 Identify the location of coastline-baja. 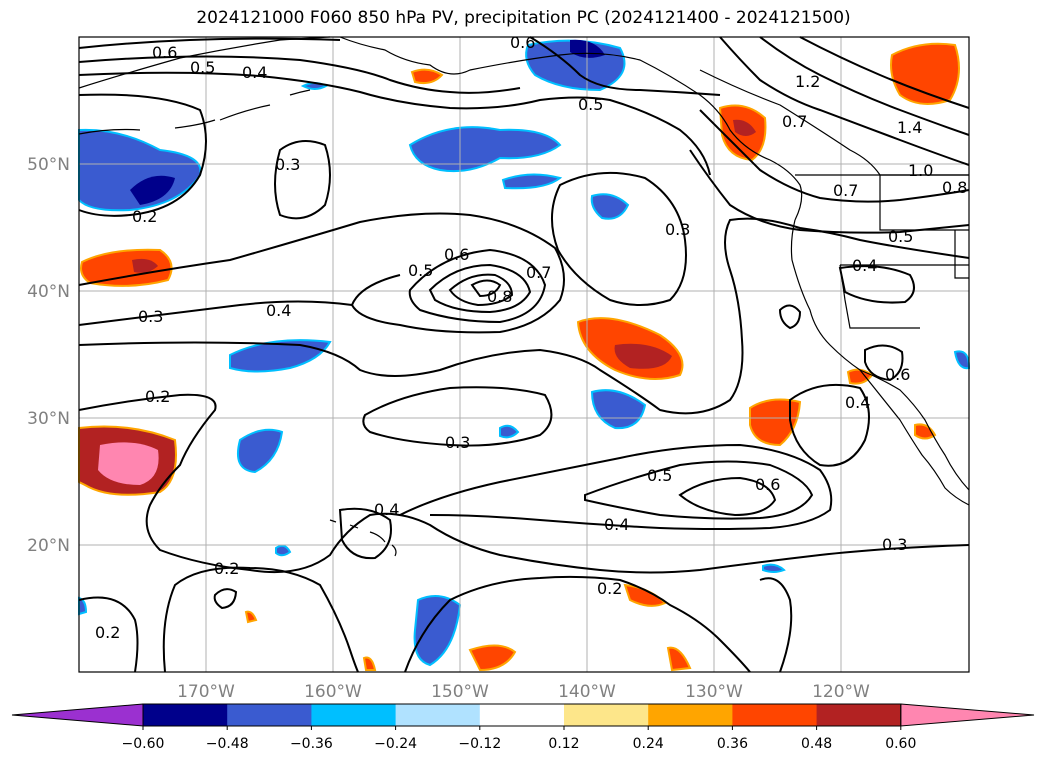
(914, 437).